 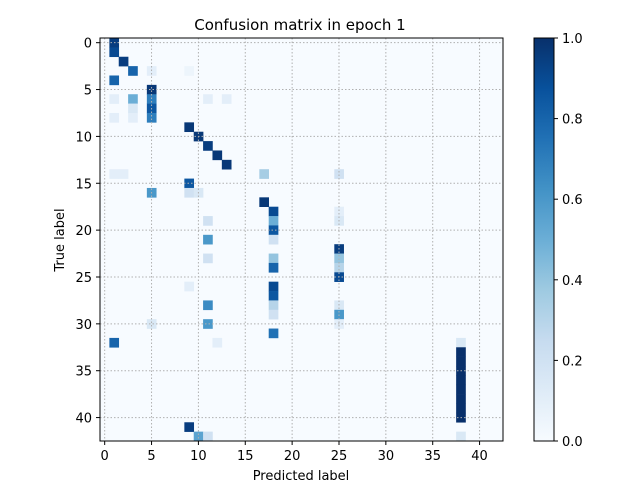 What do you see at coordinates (339, 456) in the screenshot?
I see `x-tick-label: 25` at bounding box center [339, 456].